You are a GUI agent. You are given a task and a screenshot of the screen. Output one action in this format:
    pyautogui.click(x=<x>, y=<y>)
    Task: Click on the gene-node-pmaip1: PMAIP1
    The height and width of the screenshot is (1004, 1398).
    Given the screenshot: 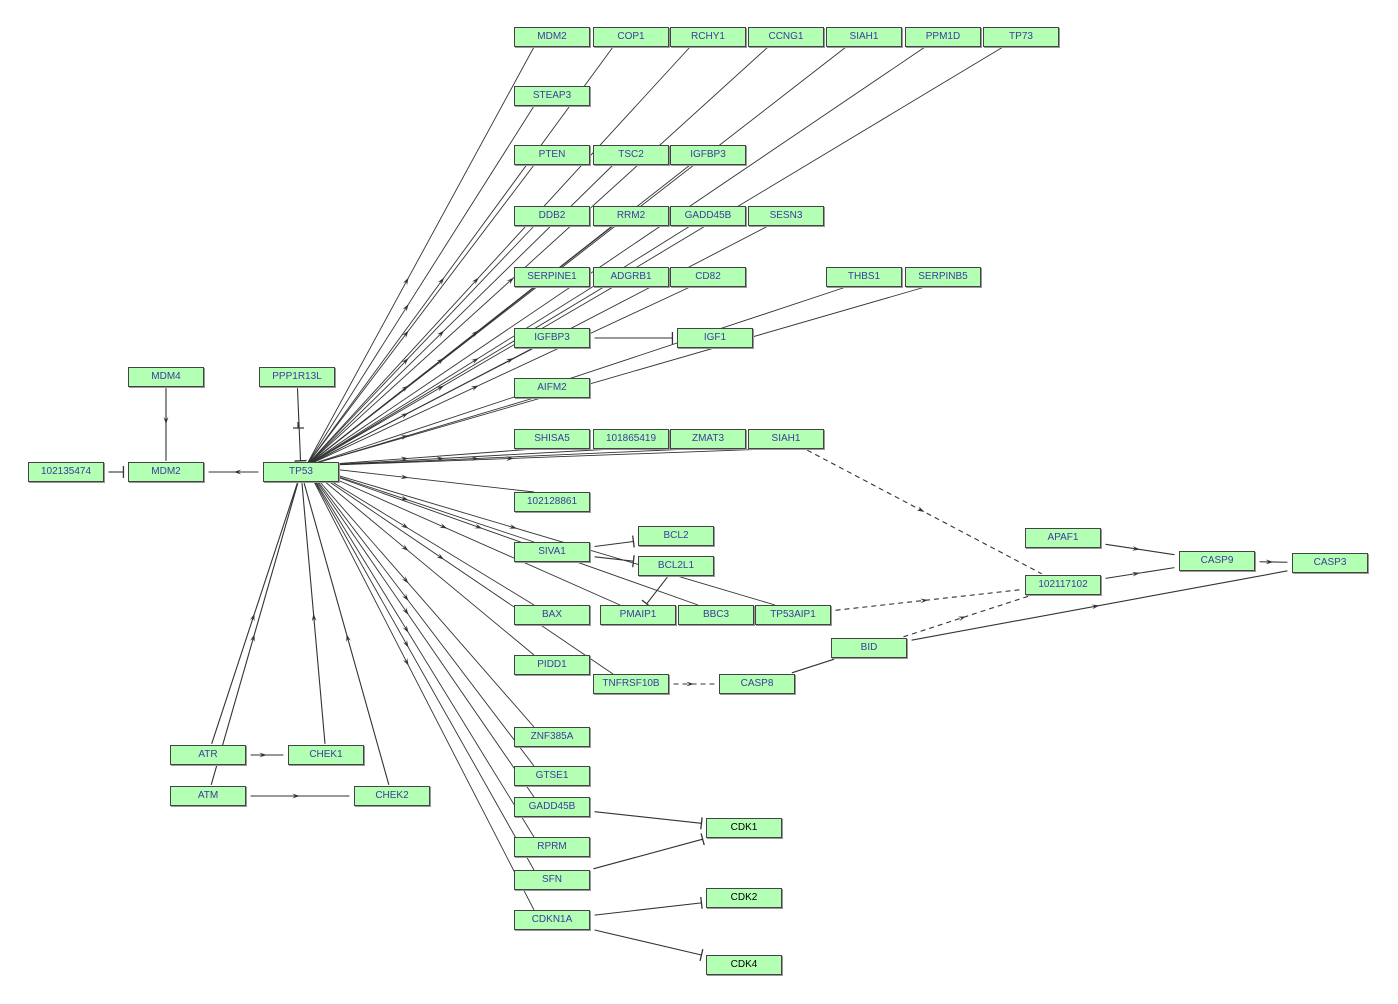 What is the action you would take?
    pyautogui.click(x=638, y=615)
    